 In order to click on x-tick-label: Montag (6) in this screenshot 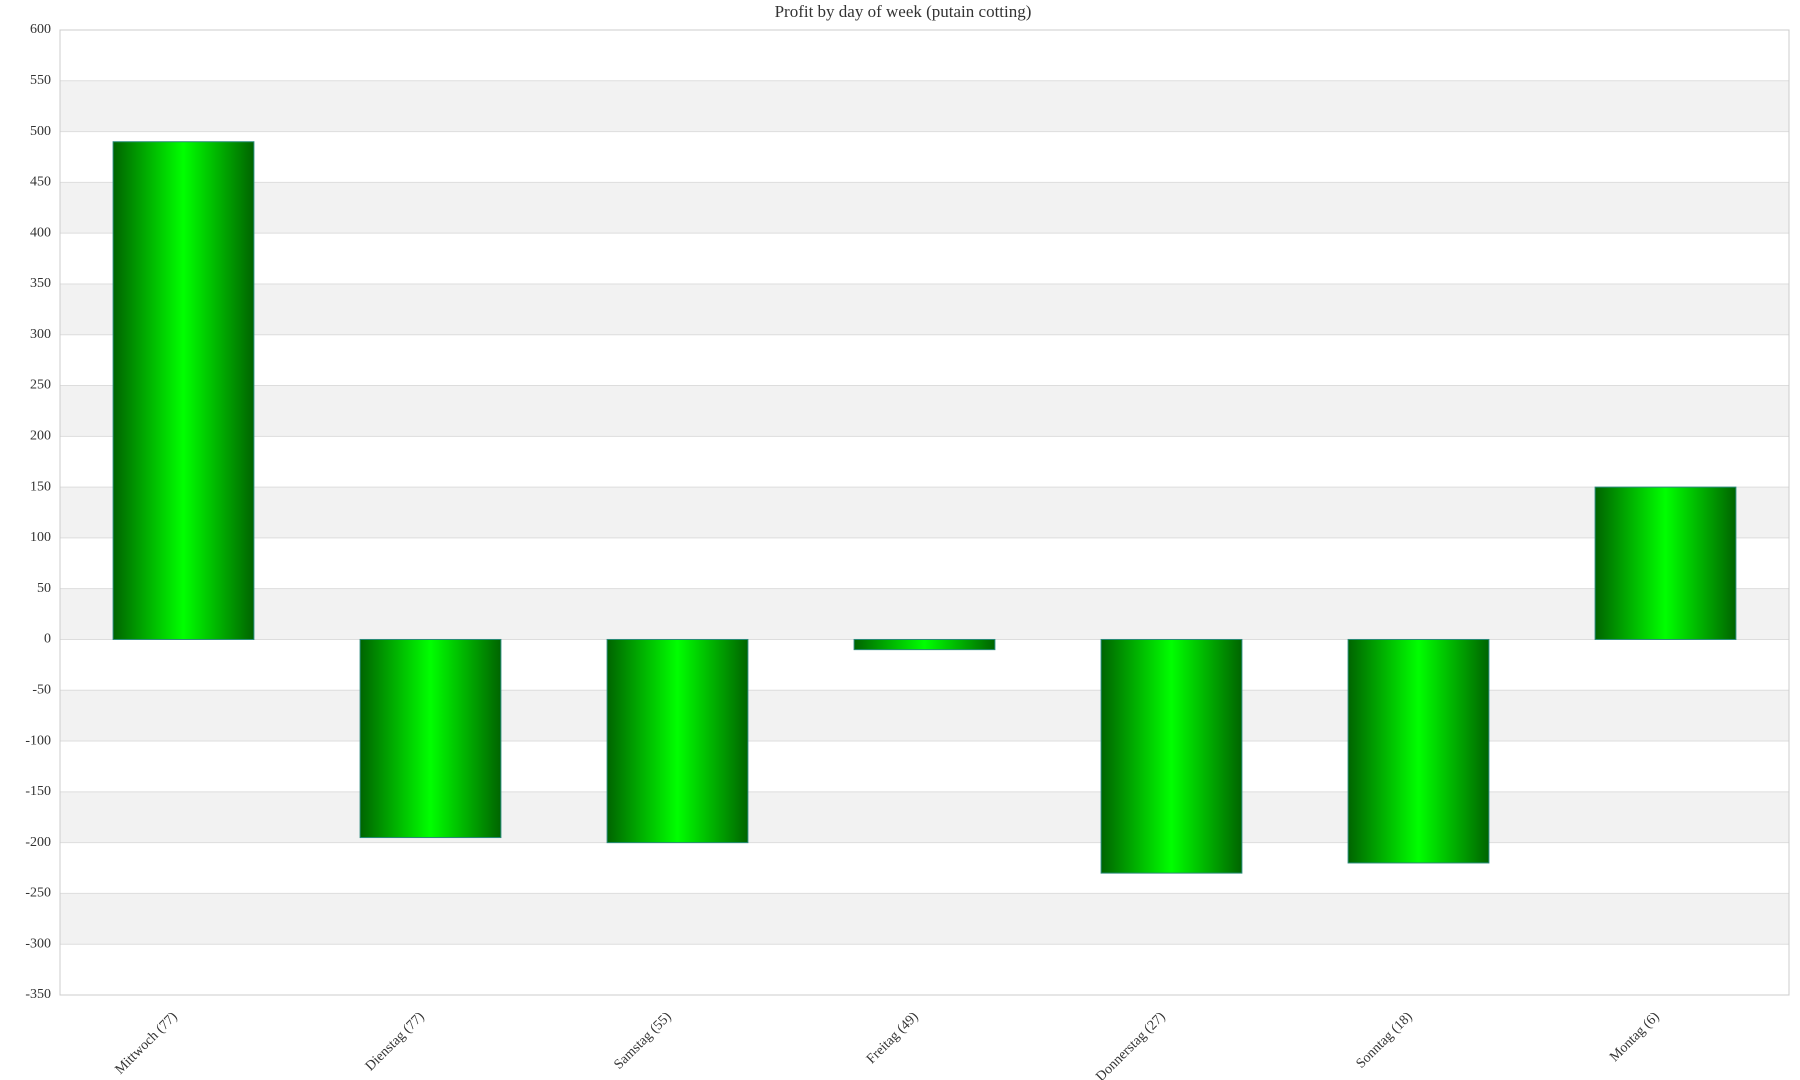, I will do `click(1635, 1037)`.